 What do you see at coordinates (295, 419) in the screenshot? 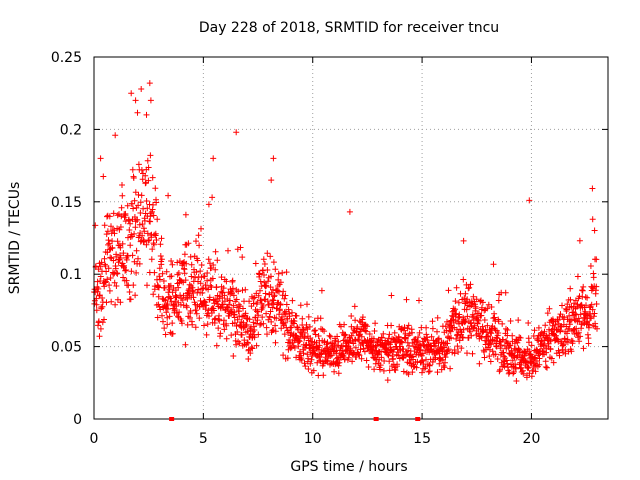
I see `gap-markers` at bounding box center [295, 419].